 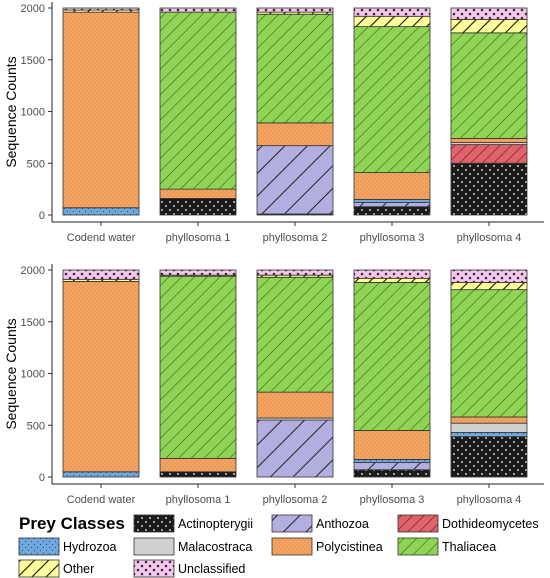 I want to click on legend-item-other: Other, so click(x=56, y=568).